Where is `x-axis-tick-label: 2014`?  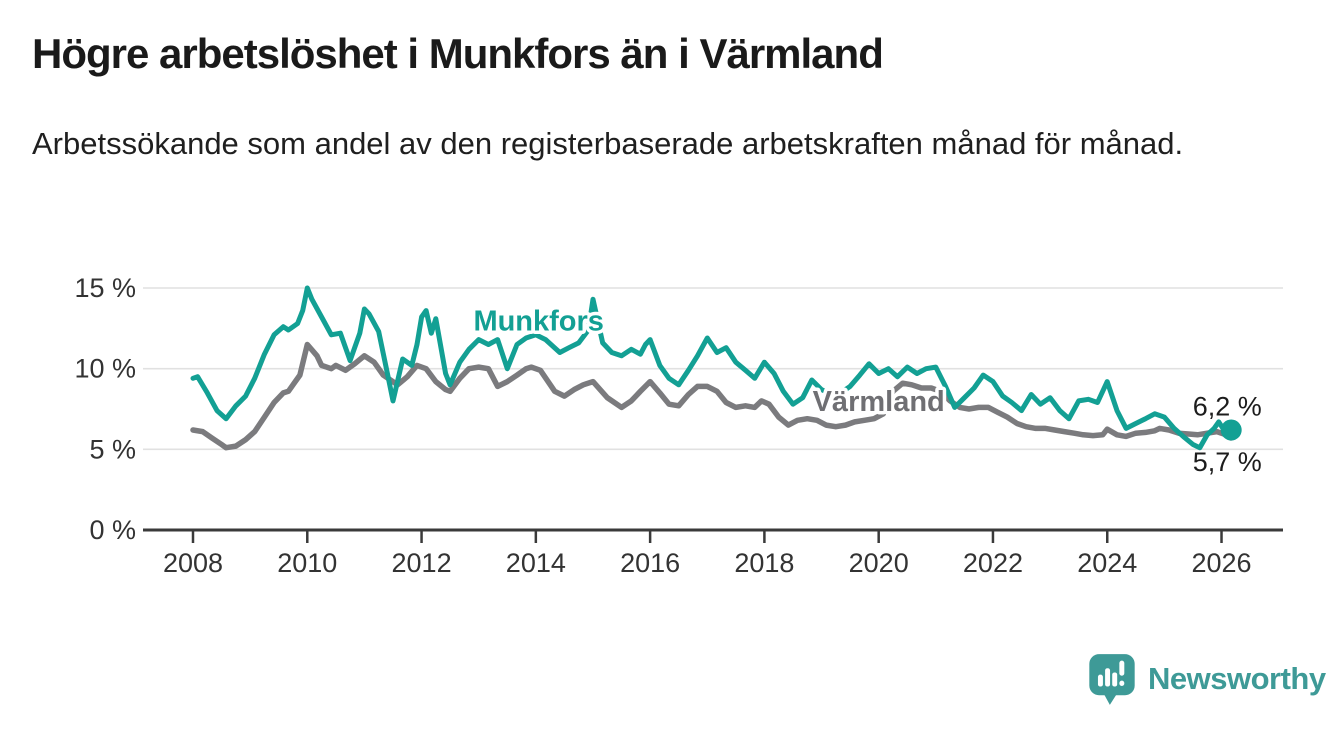
x-axis-tick-label: 2014 is located at coordinates (536, 563).